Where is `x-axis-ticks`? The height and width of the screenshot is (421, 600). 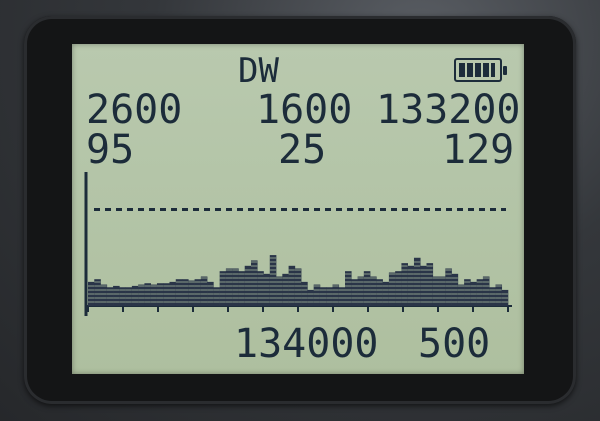
x-axis-ticks is located at coordinates (298, 309).